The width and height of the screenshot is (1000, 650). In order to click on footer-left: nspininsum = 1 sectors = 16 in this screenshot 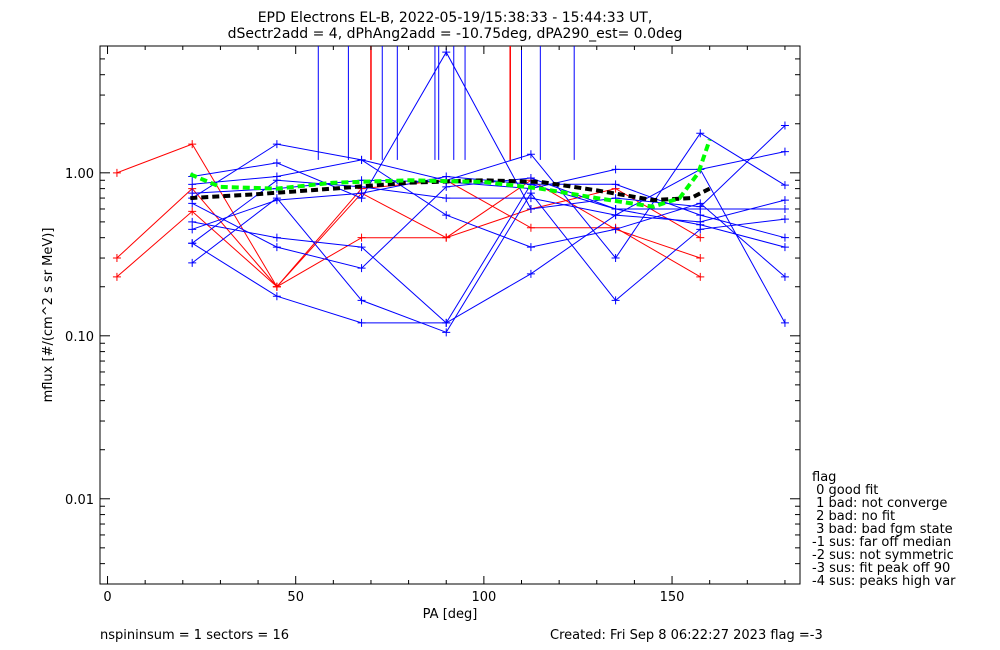, I will do `click(194, 635)`.